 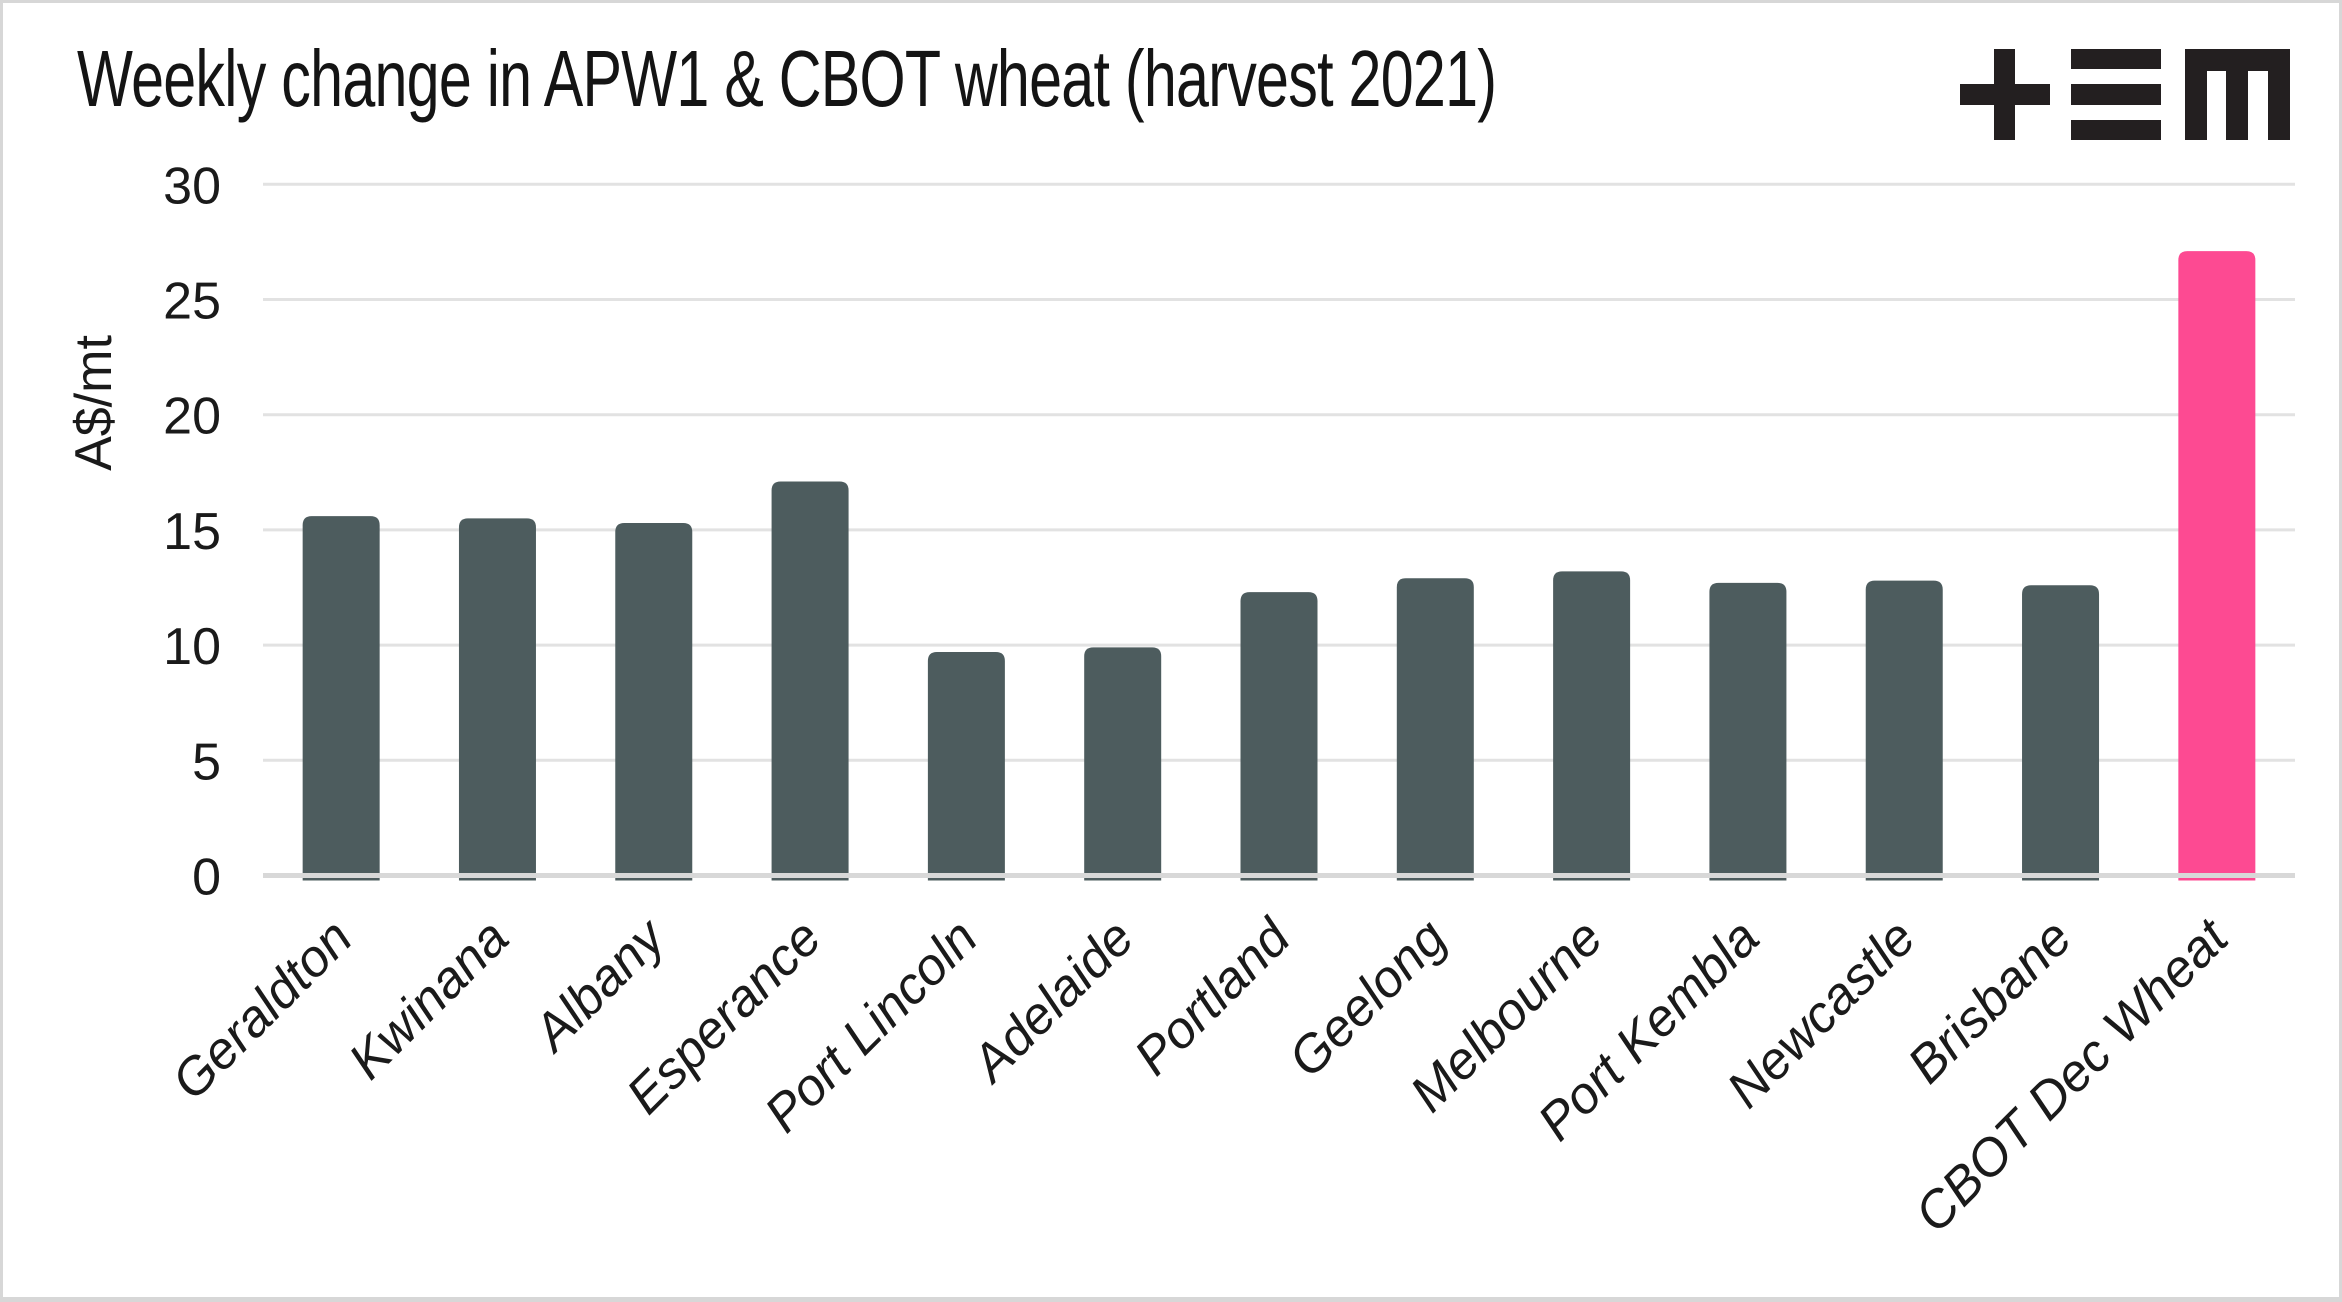 What do you see at coordinates (192, 417) in the screenshot?
I see `y-axis-tick-label: 20` at bounding box center [192, 417].